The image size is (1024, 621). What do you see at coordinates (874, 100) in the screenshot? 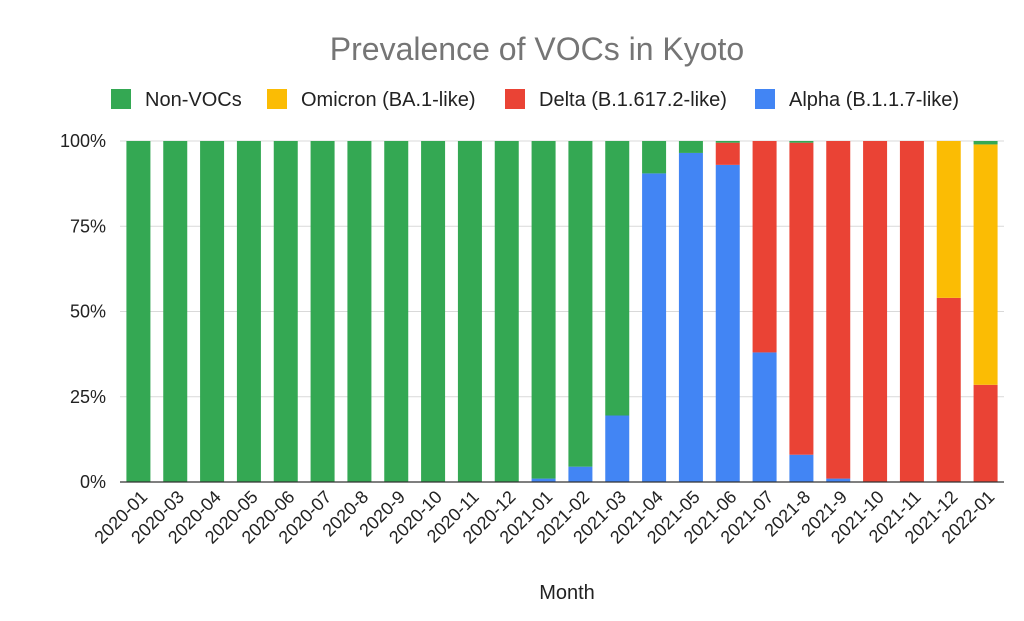
I see `legend-label: Alpha (B.1.1.7-like)` at bounding box center [874, 100].